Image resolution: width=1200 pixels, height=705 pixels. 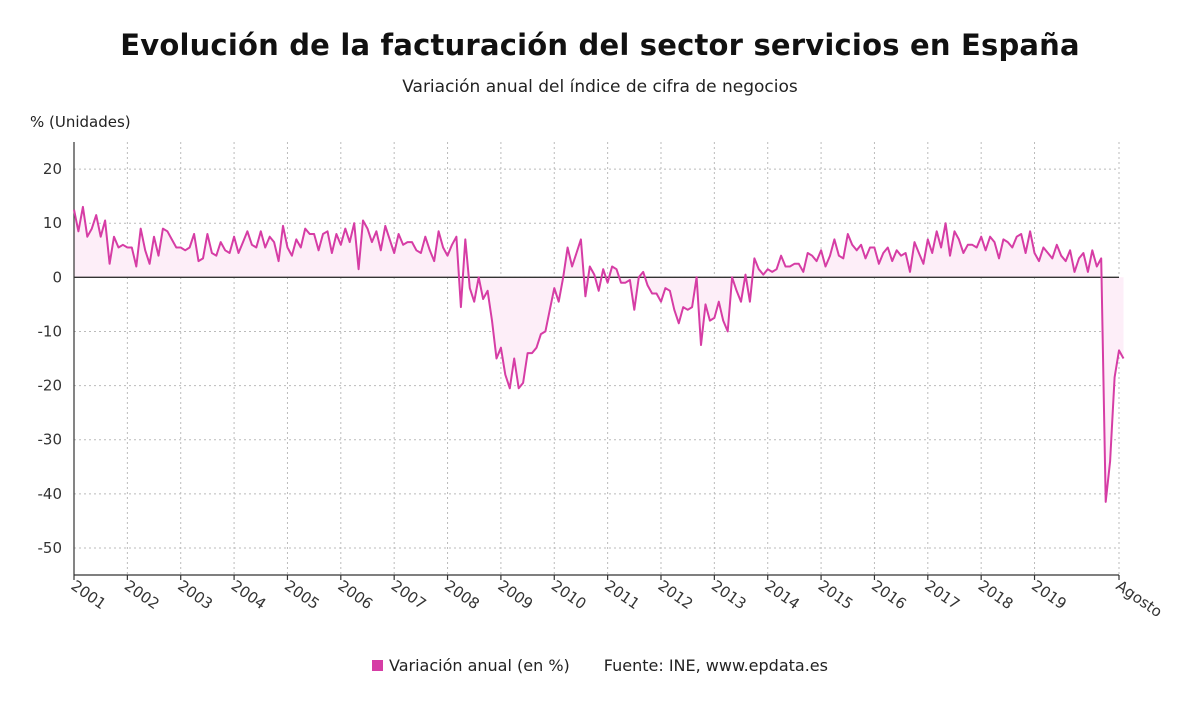 What do you see at coordinates (996, 595) in the screenshot?
I see `x-tick-label: 2018` at bounding box center [996, 595].